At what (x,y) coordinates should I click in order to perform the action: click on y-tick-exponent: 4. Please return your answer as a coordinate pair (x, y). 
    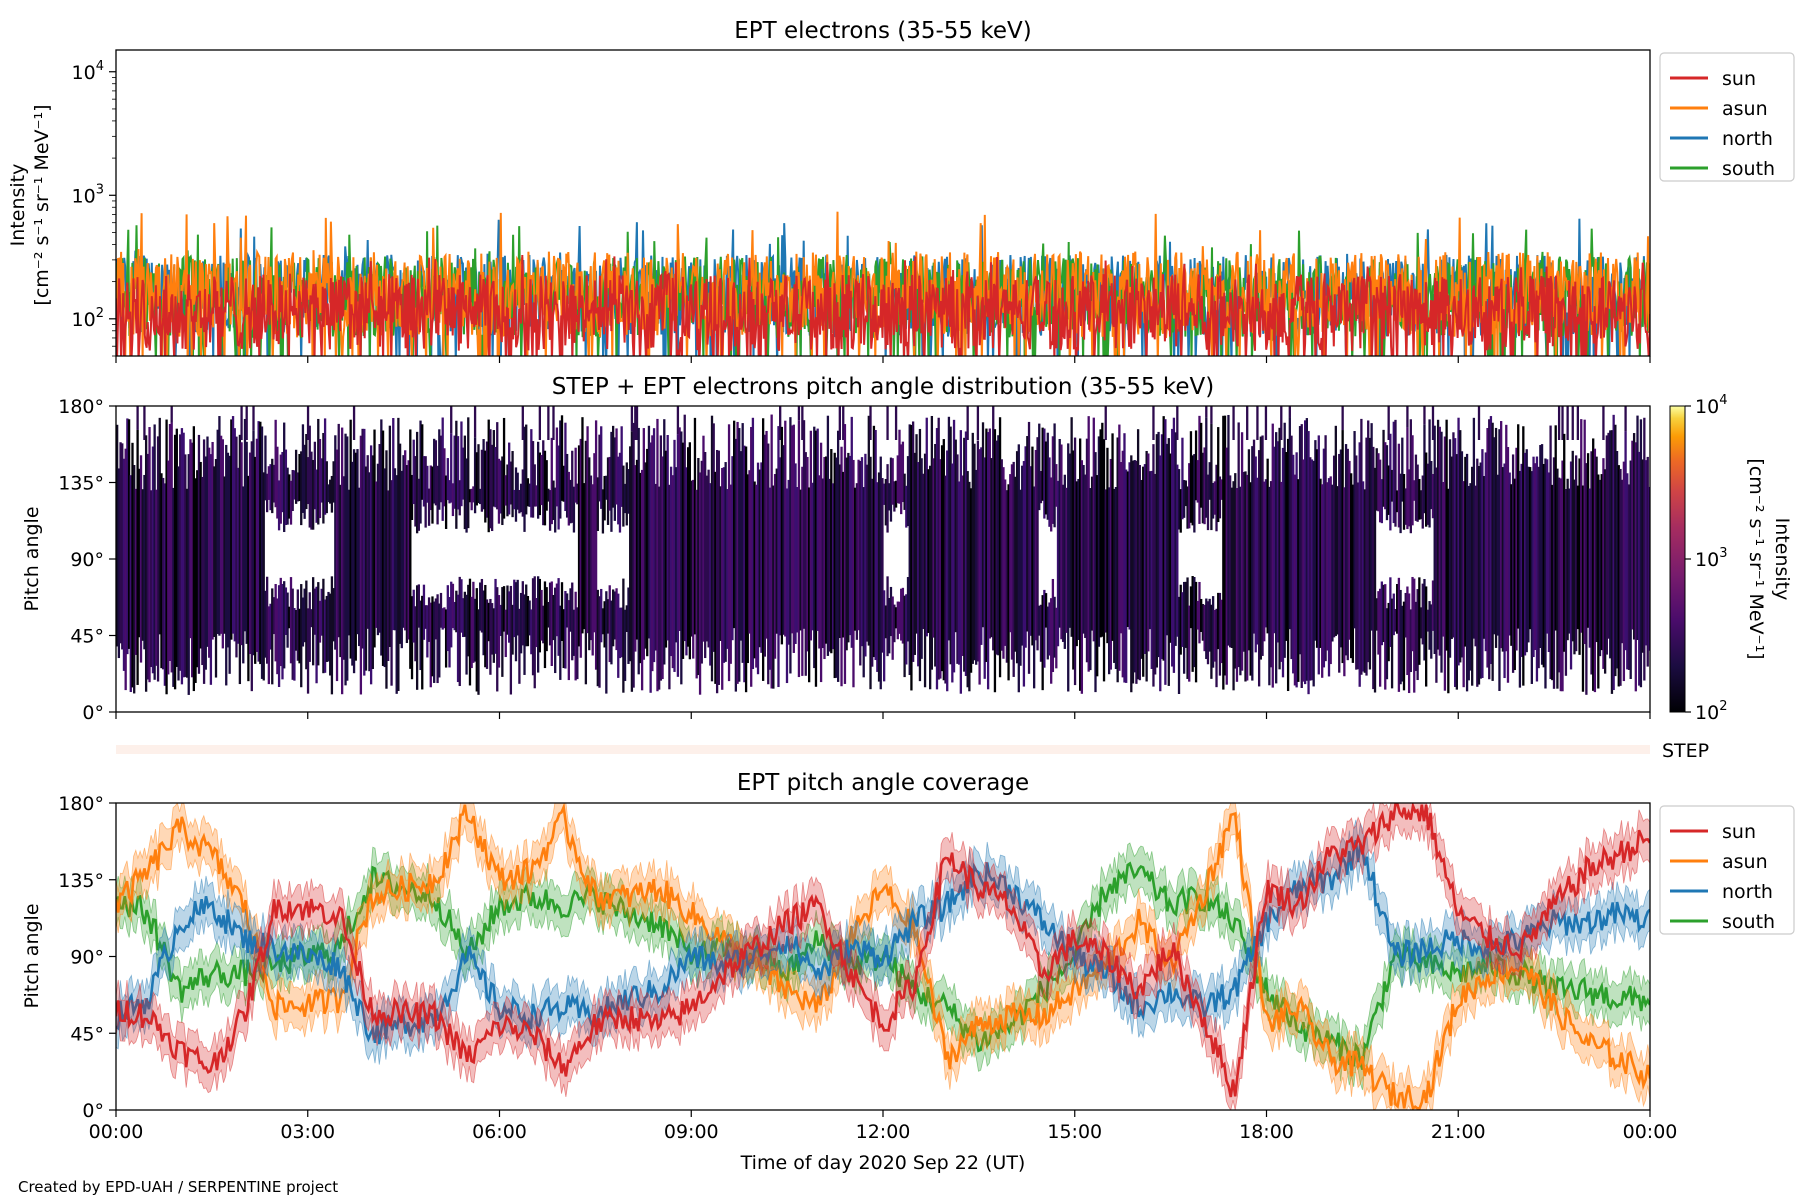
    Looking at the image, I should click on (100, 66).